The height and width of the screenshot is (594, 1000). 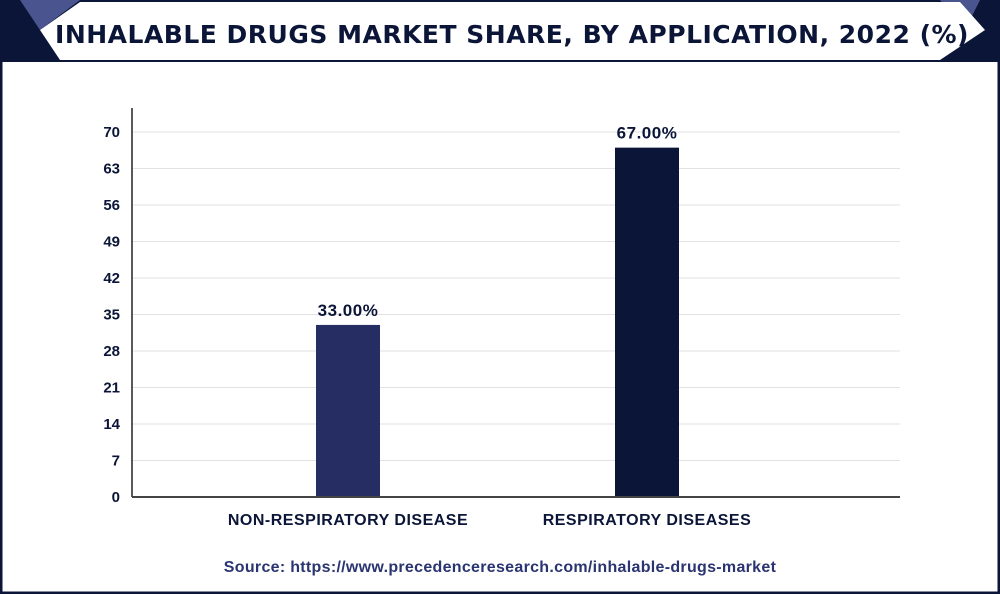 I want to click on data-label: 67.00%, so click(x=647, y=133).